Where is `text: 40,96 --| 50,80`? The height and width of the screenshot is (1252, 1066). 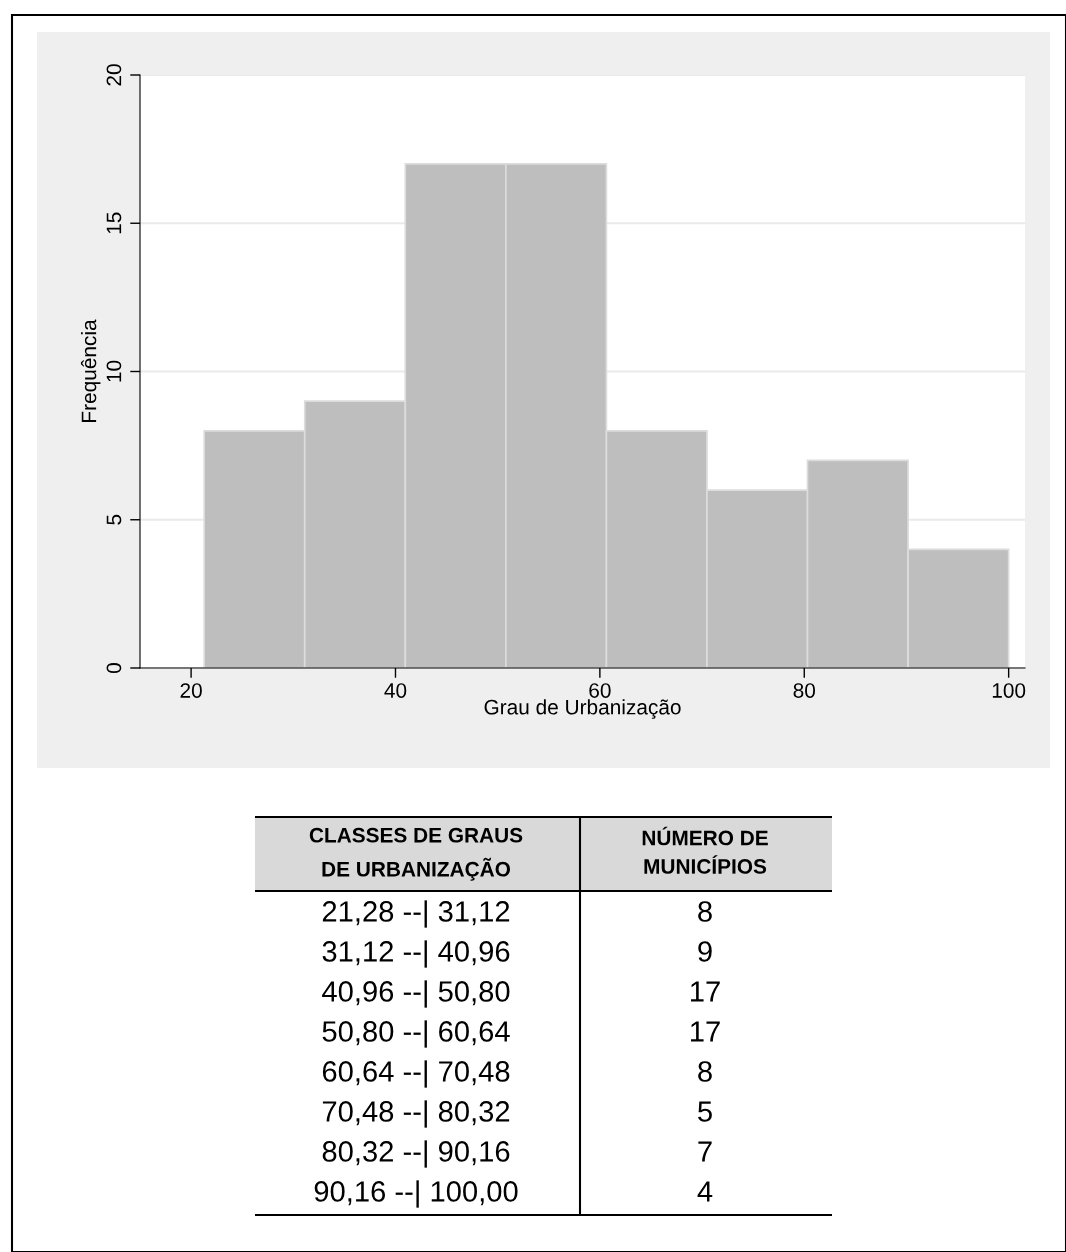 text: 40,96 --| 50,80 is located at coordinates (416, 994).